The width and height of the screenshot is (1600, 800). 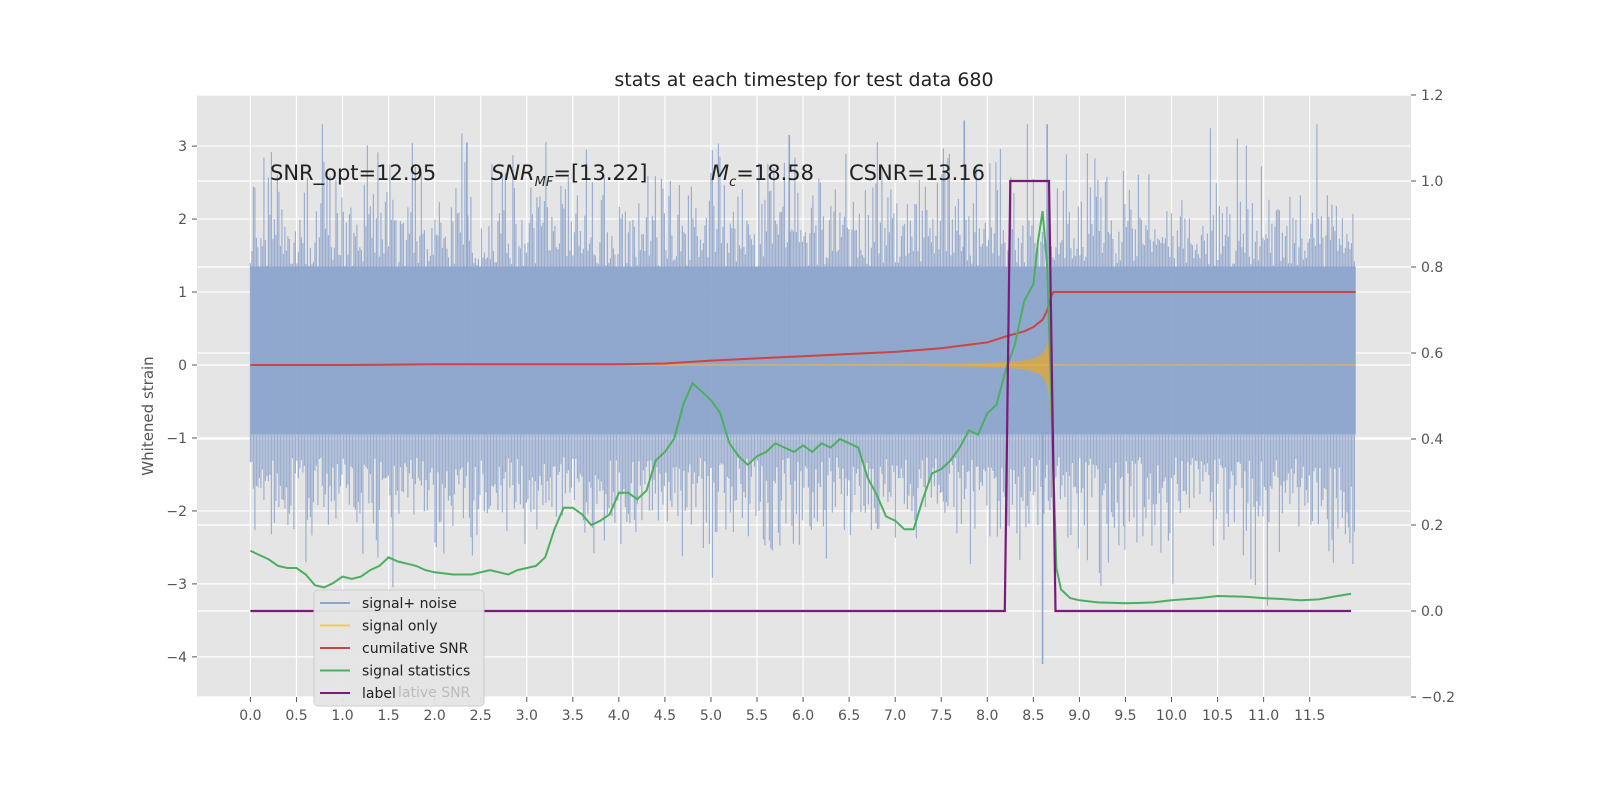 I want to click on mc-rest: =18.58, so click(x=775, y=173).